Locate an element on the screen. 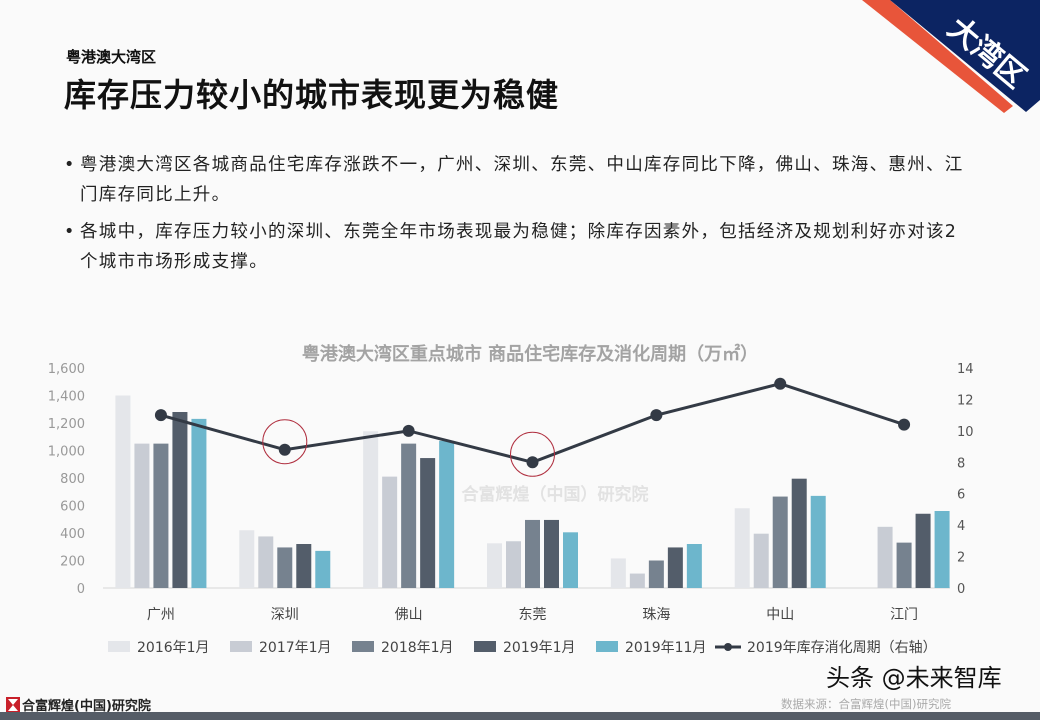 This screenshot has height=720, width=1040. bar-中山-2019年1月 is located at coordinates (799, 533).